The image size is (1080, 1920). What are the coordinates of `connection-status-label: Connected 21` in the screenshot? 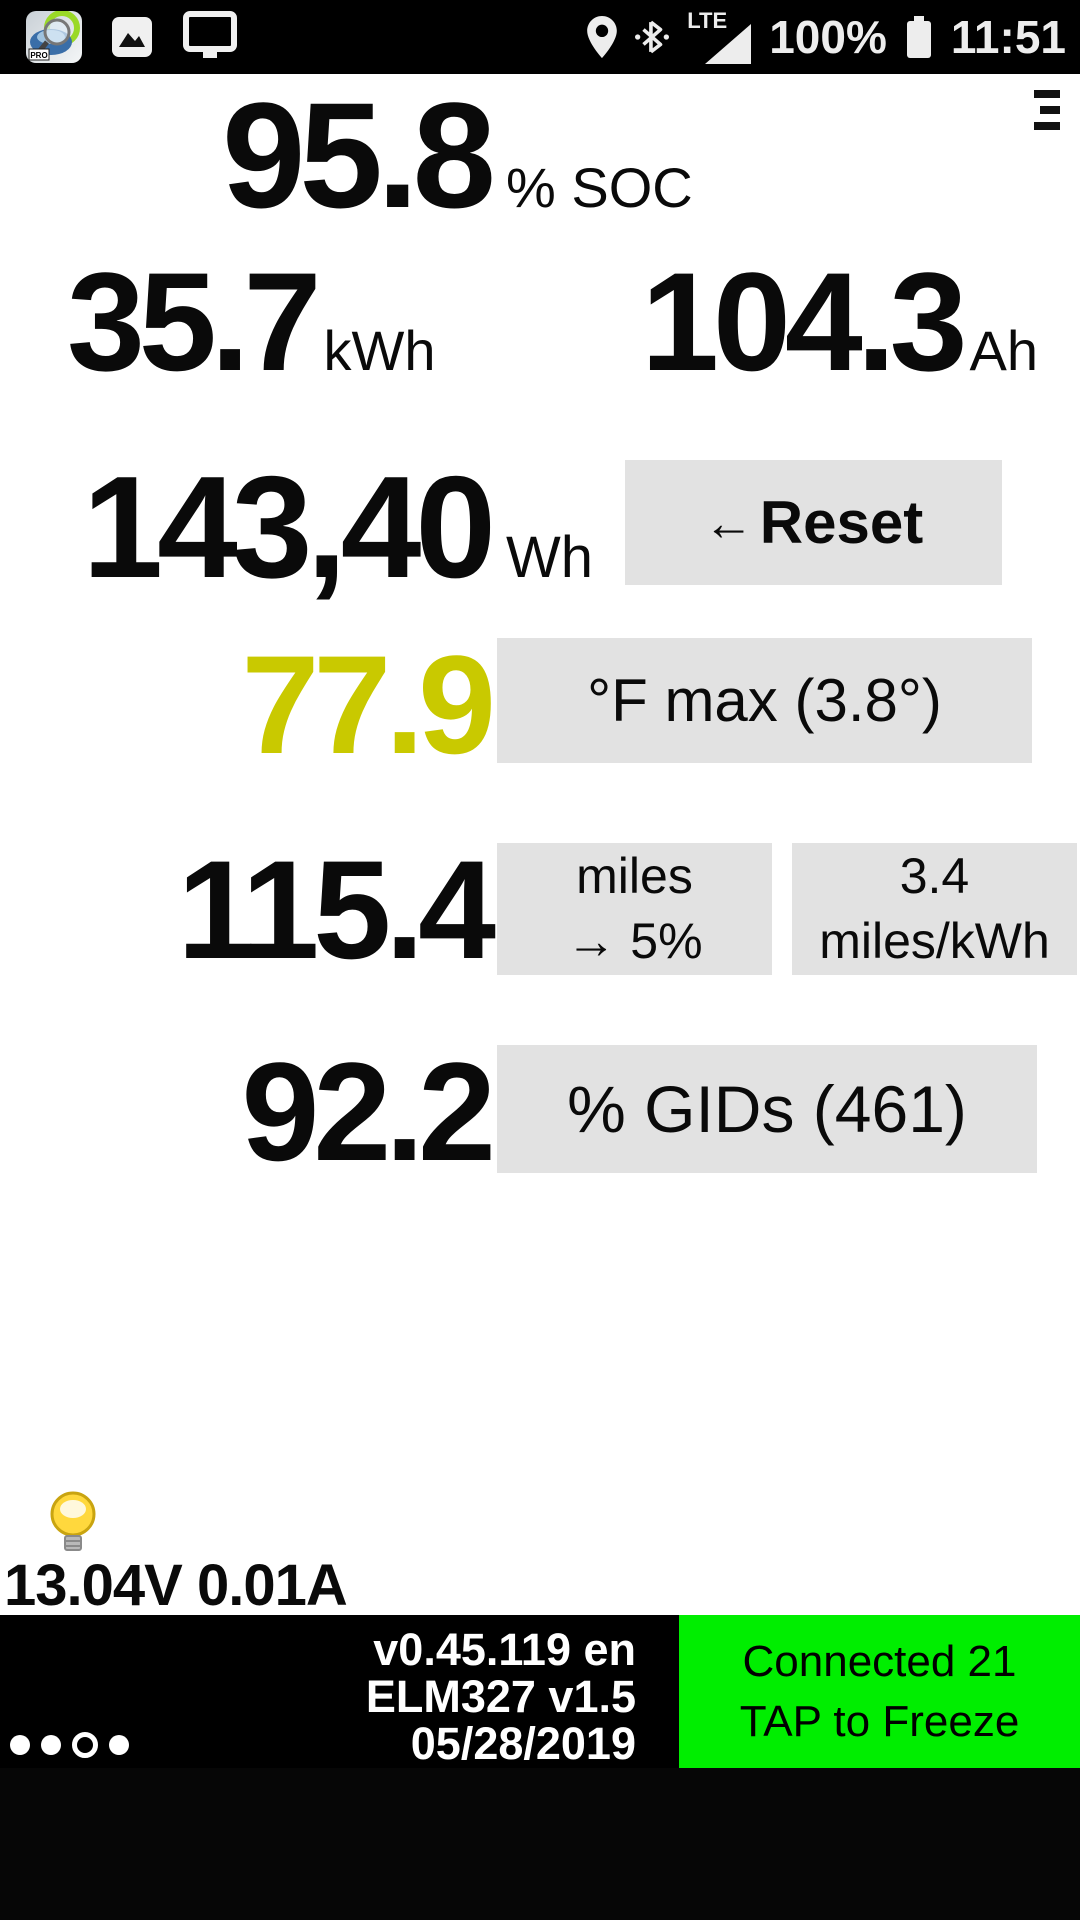 It's located at (879, 1662).